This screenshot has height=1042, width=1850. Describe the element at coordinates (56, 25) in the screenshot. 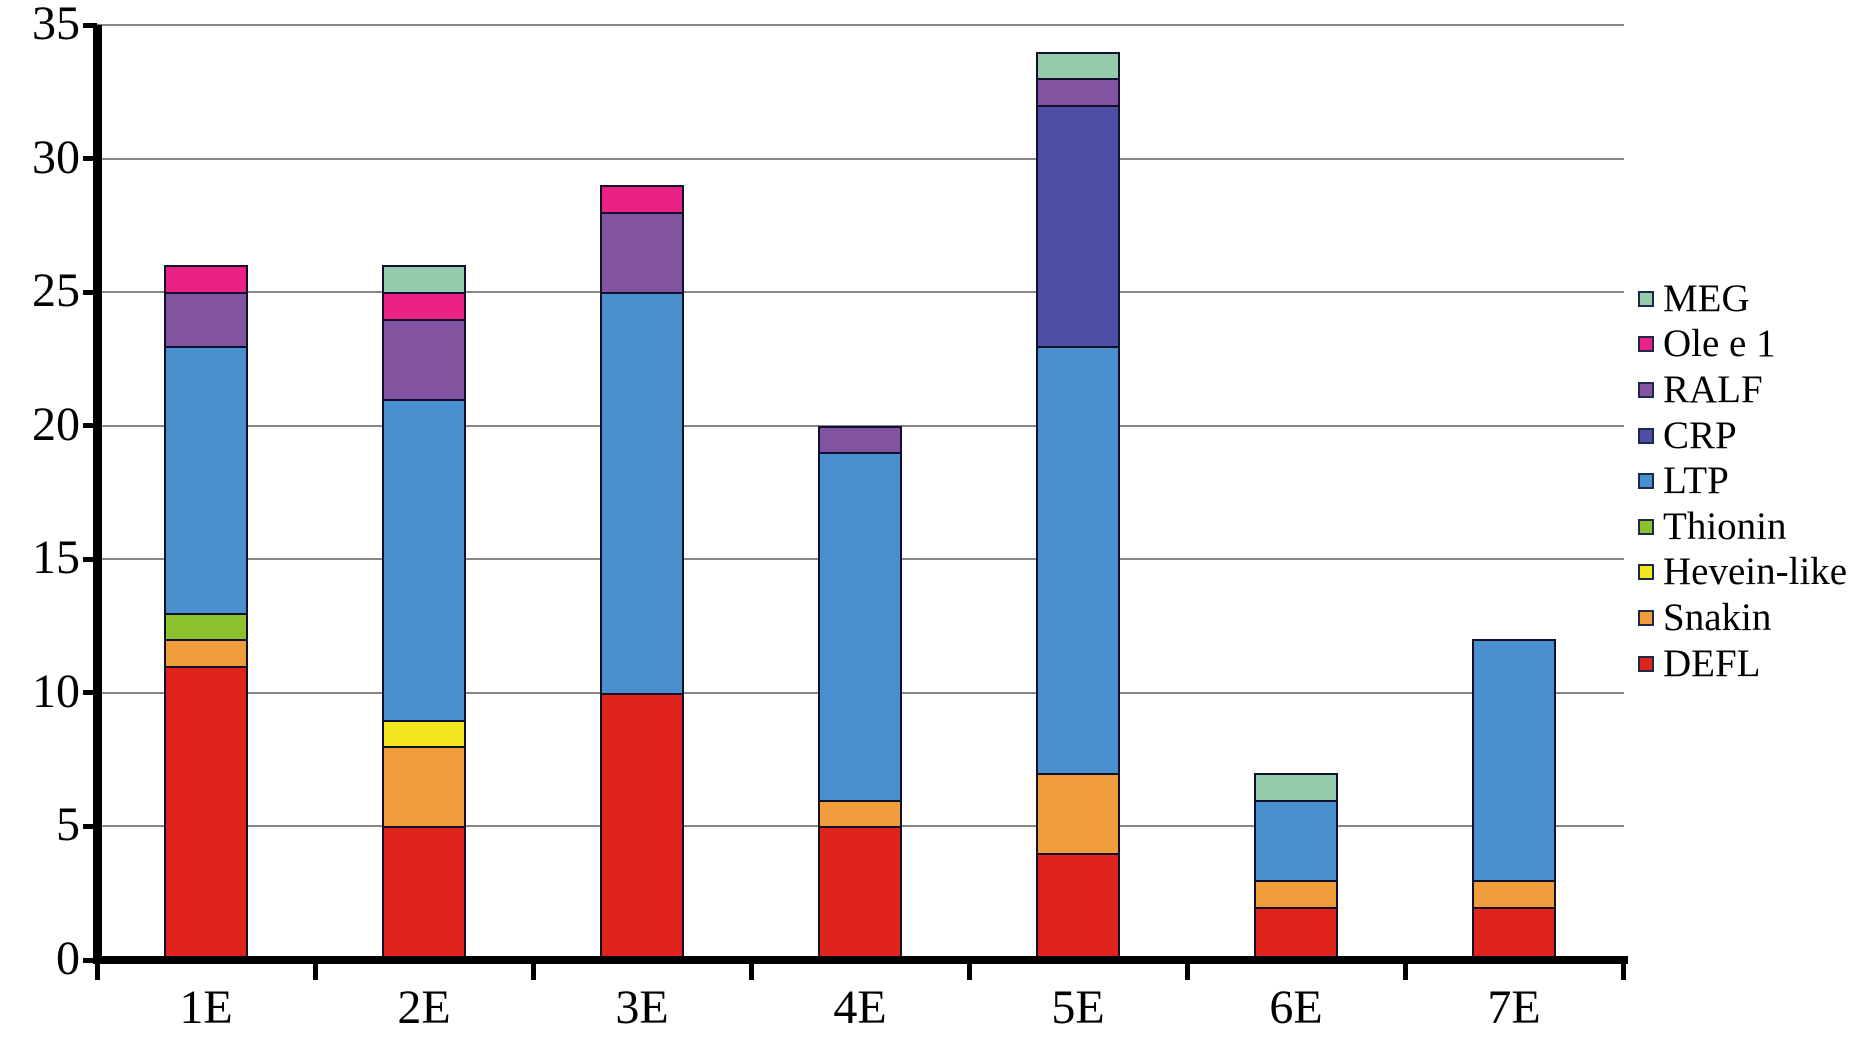

I see `y-axis-tick-label-35: 35` at that location.